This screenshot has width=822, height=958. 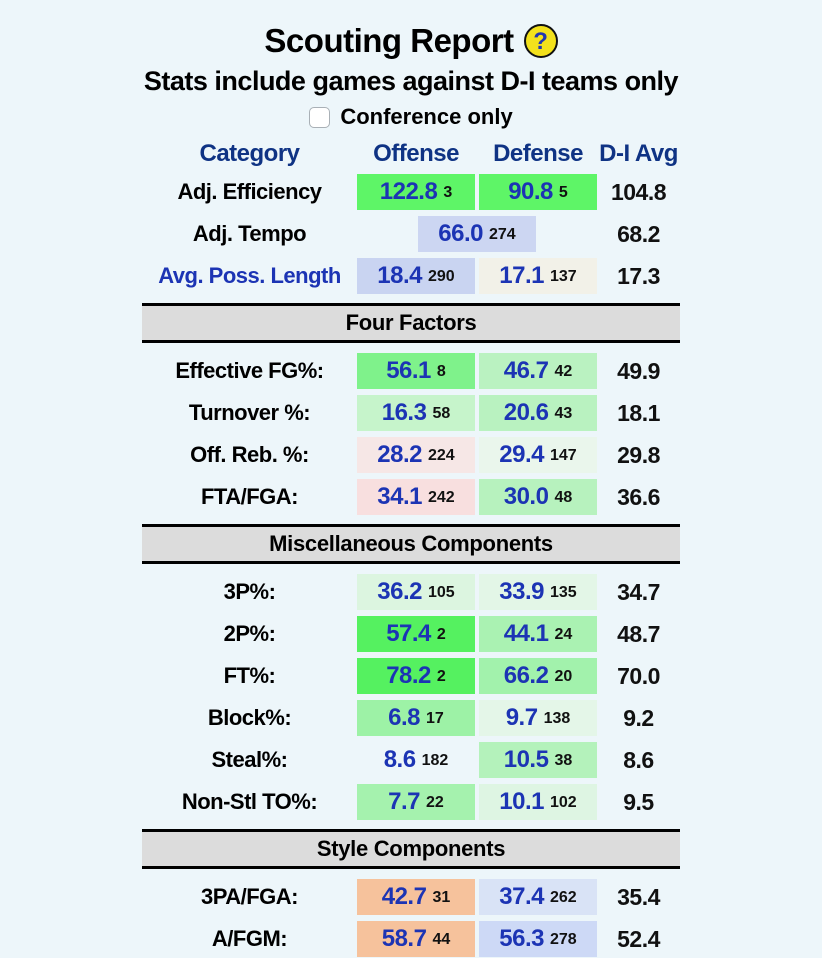 I want to click on stat-value: 33.9, so click(x=521, y=591).